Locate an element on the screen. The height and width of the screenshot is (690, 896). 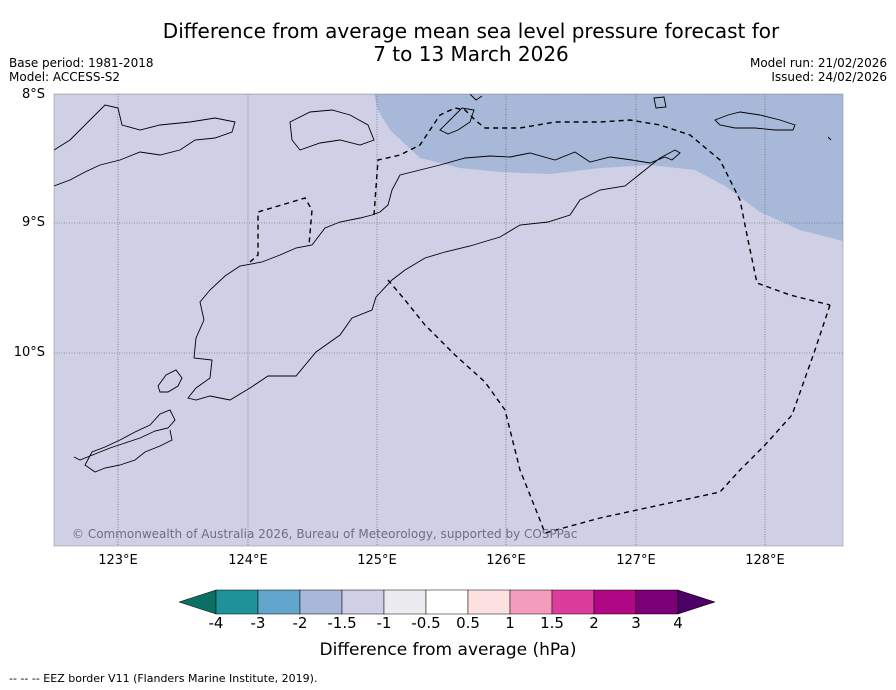
colorbar-title: Difference from average (hPa) is located at coordinates (448, 650).